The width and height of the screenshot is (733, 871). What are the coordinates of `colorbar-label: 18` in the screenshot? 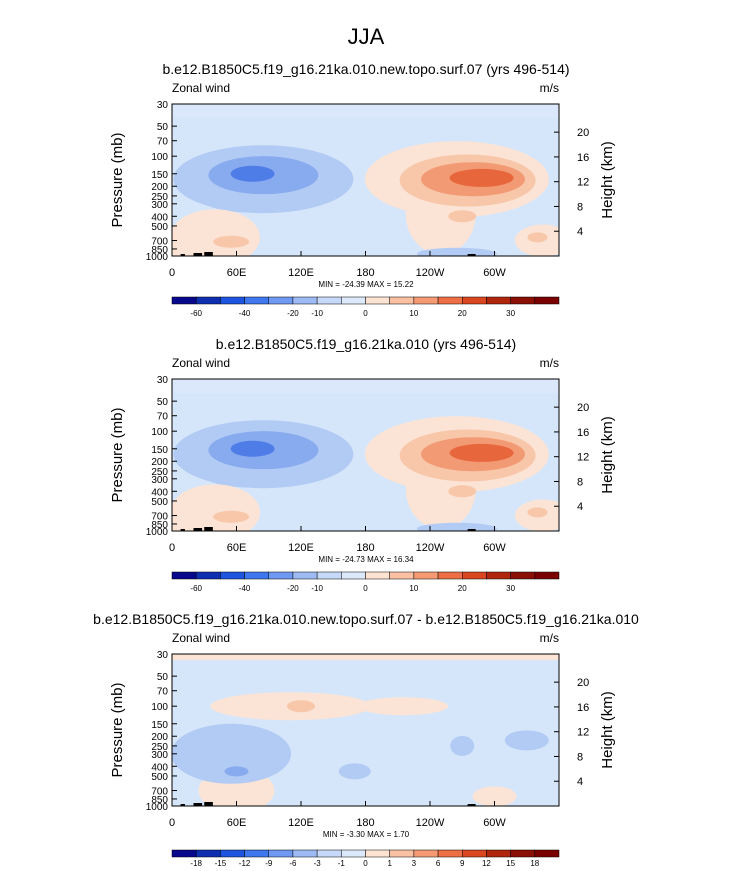 It's located at (534, 863).